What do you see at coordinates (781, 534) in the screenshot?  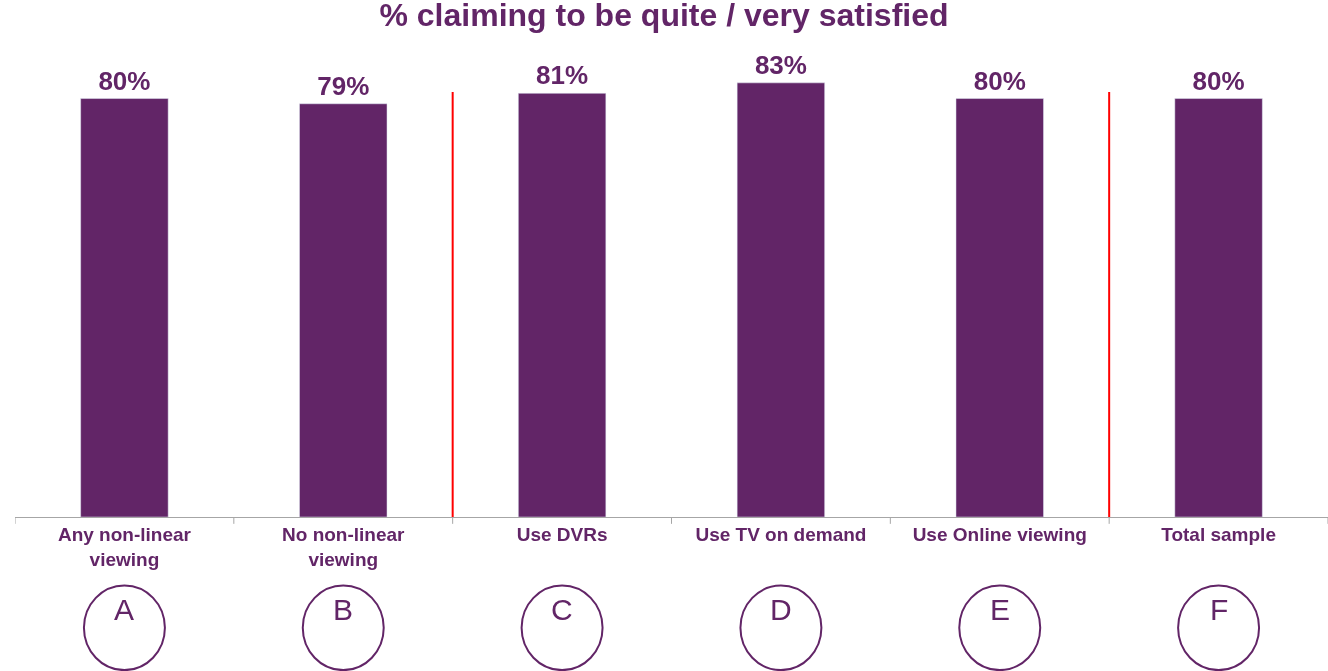 I see `x-tick-label: Use TV on demand` at bounding box center [781, 534].